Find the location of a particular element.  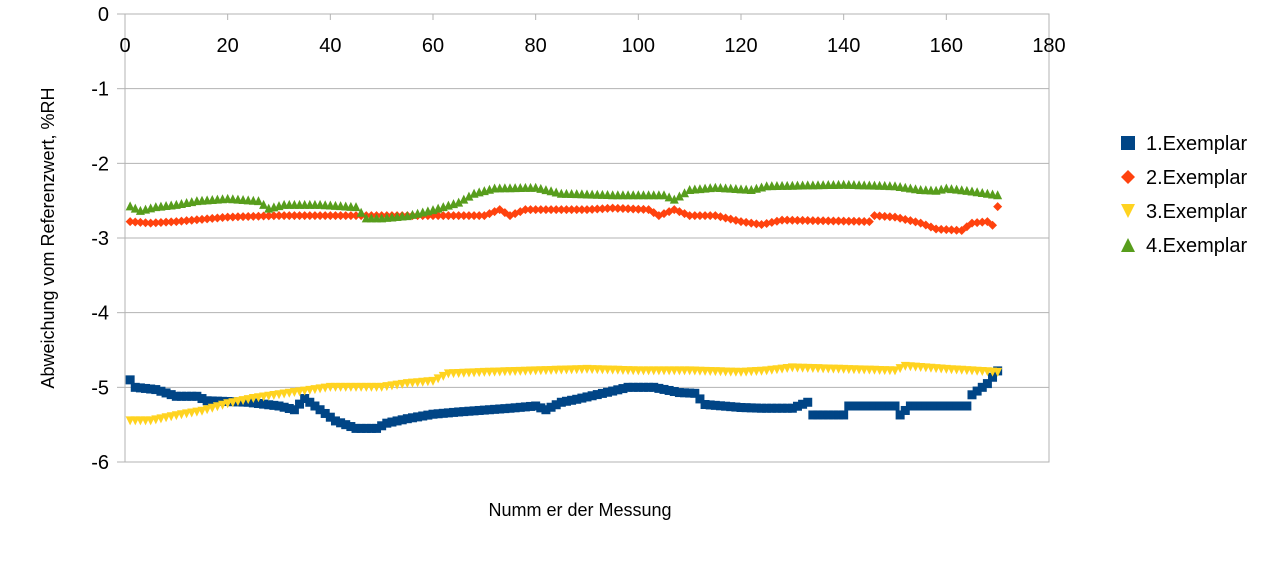

y-tick-label-5: -5 is located at coordinates (100, 388).